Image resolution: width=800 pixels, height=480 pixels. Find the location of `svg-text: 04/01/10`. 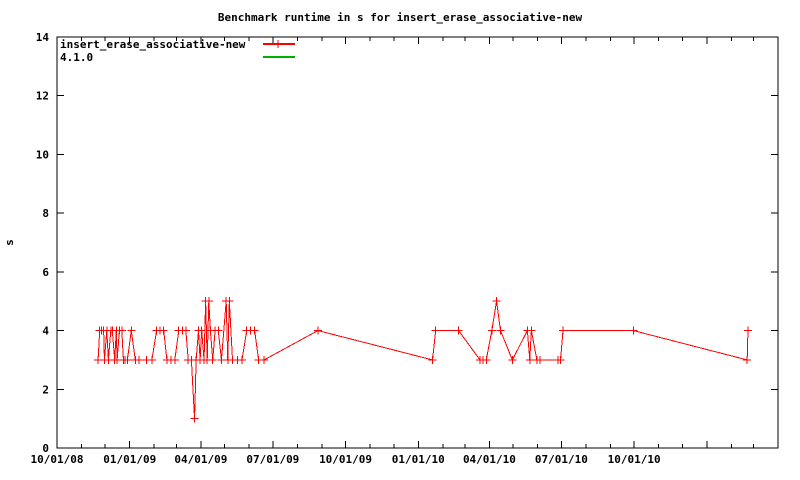

svg-text: 04/01/10 is located at coordinates (489, 459).